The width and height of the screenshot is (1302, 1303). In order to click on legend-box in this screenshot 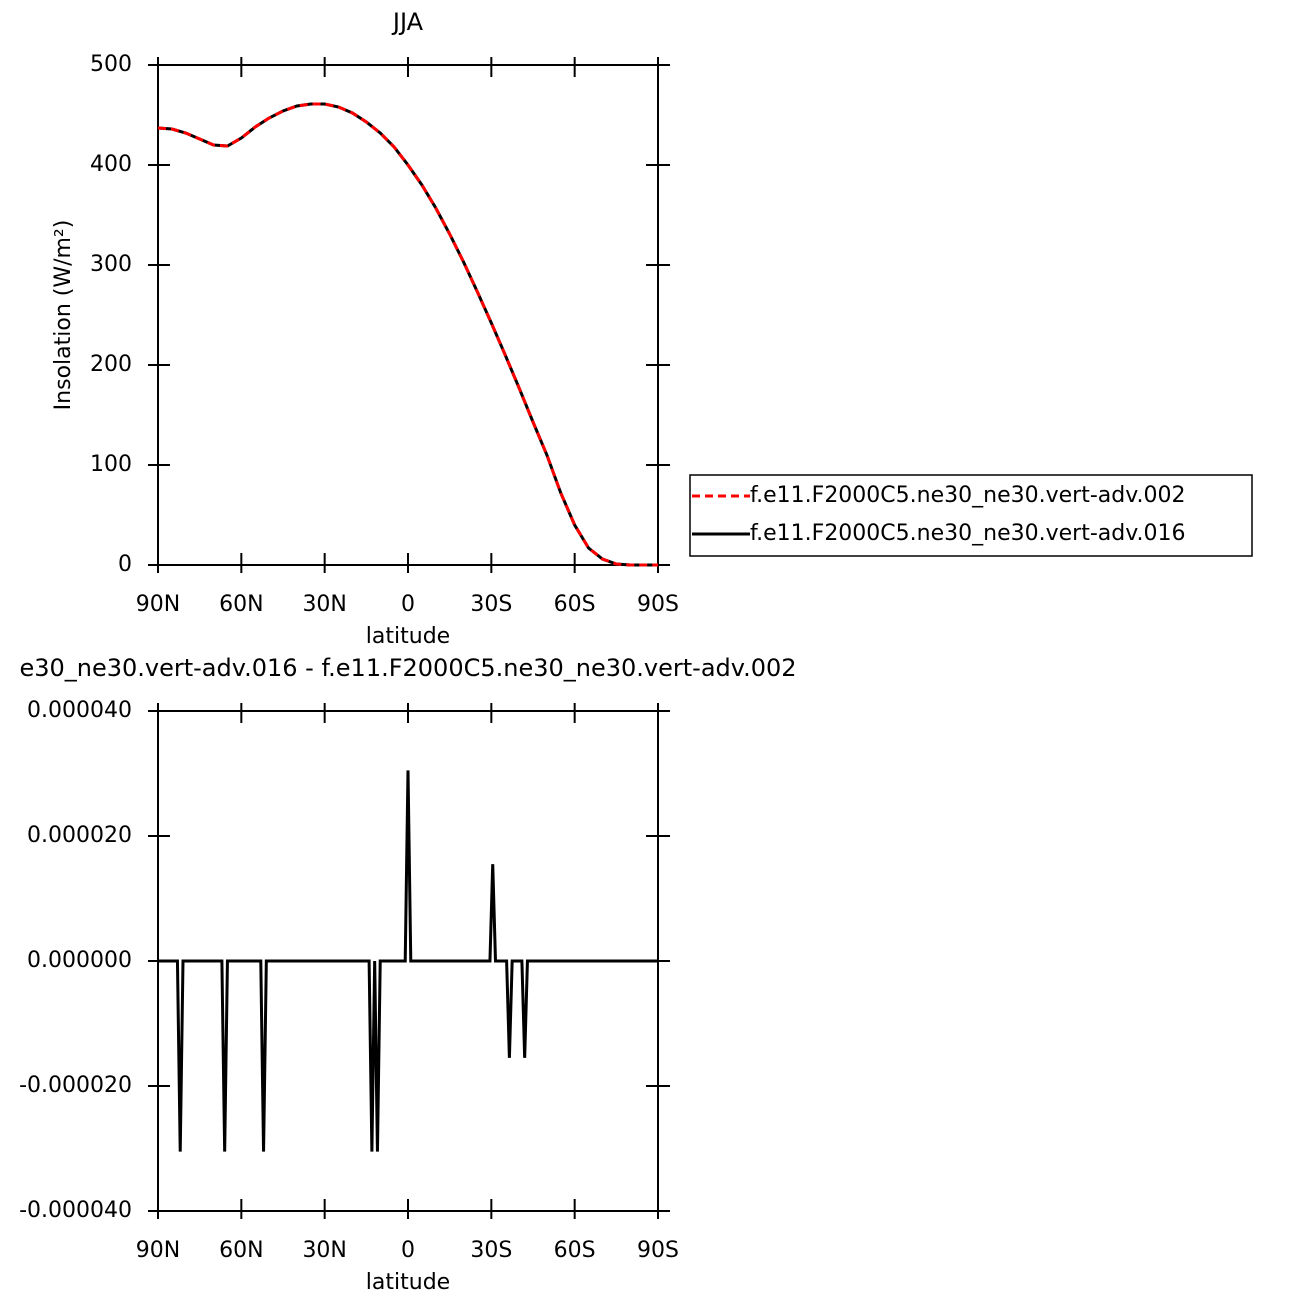, I will do `click(971, 515)`.